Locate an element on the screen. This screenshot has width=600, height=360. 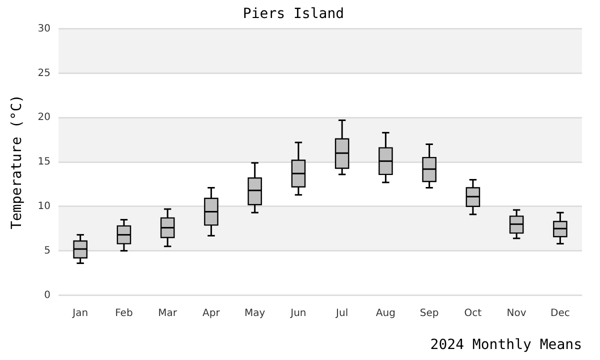
x-tick-label: Jun is located at coordinates (298, 313).